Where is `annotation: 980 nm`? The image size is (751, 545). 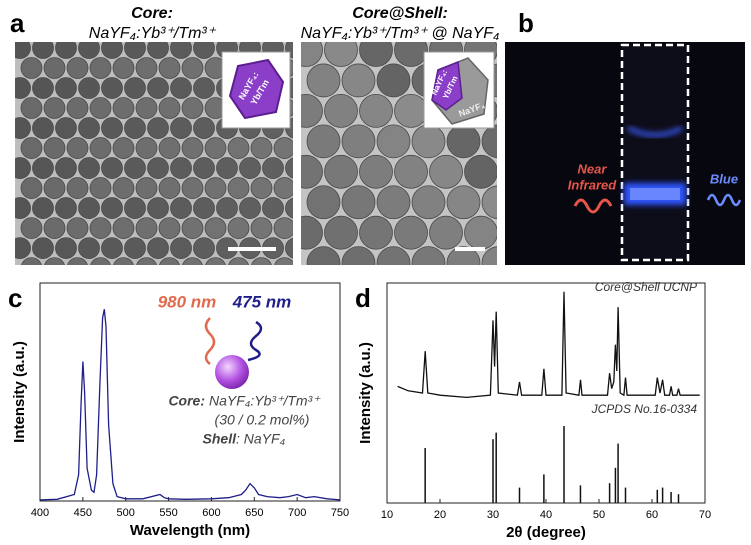 annotation: 980 nm is located at coordinates (187, 301).